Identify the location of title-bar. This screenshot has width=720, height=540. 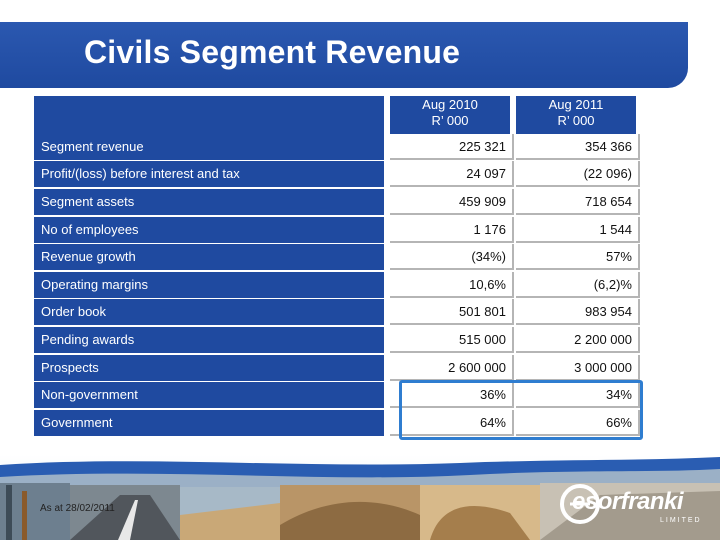
(344, 55).